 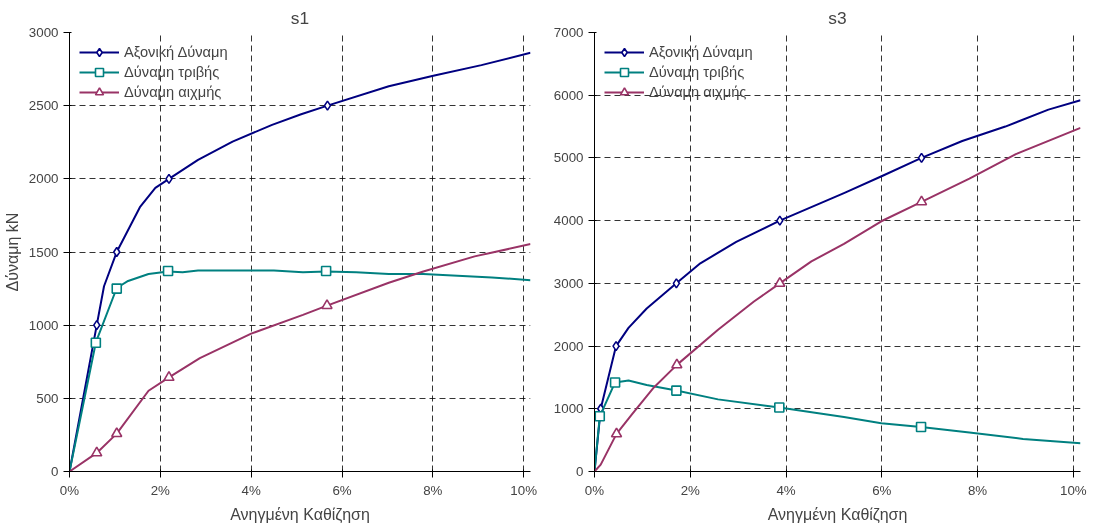 I want to click on y-tick-label: 2500, so click(x=43, y=106).